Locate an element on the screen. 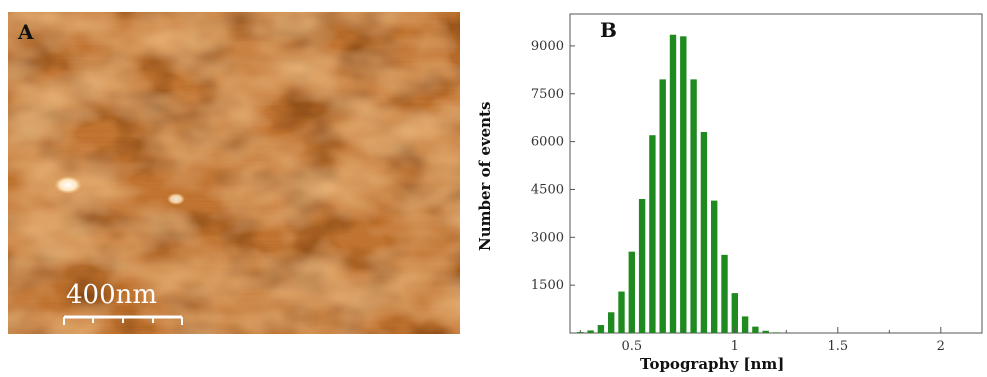  y-axis-label: Number of events is located at coordinates (485, 176).